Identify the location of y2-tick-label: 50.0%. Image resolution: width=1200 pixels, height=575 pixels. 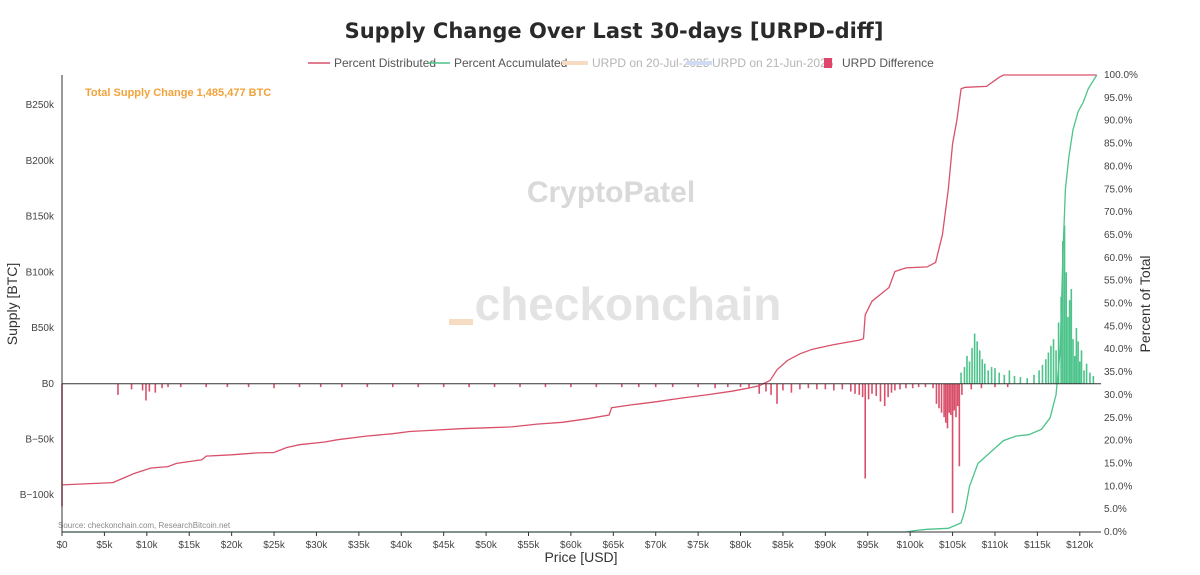
(1118, 304).